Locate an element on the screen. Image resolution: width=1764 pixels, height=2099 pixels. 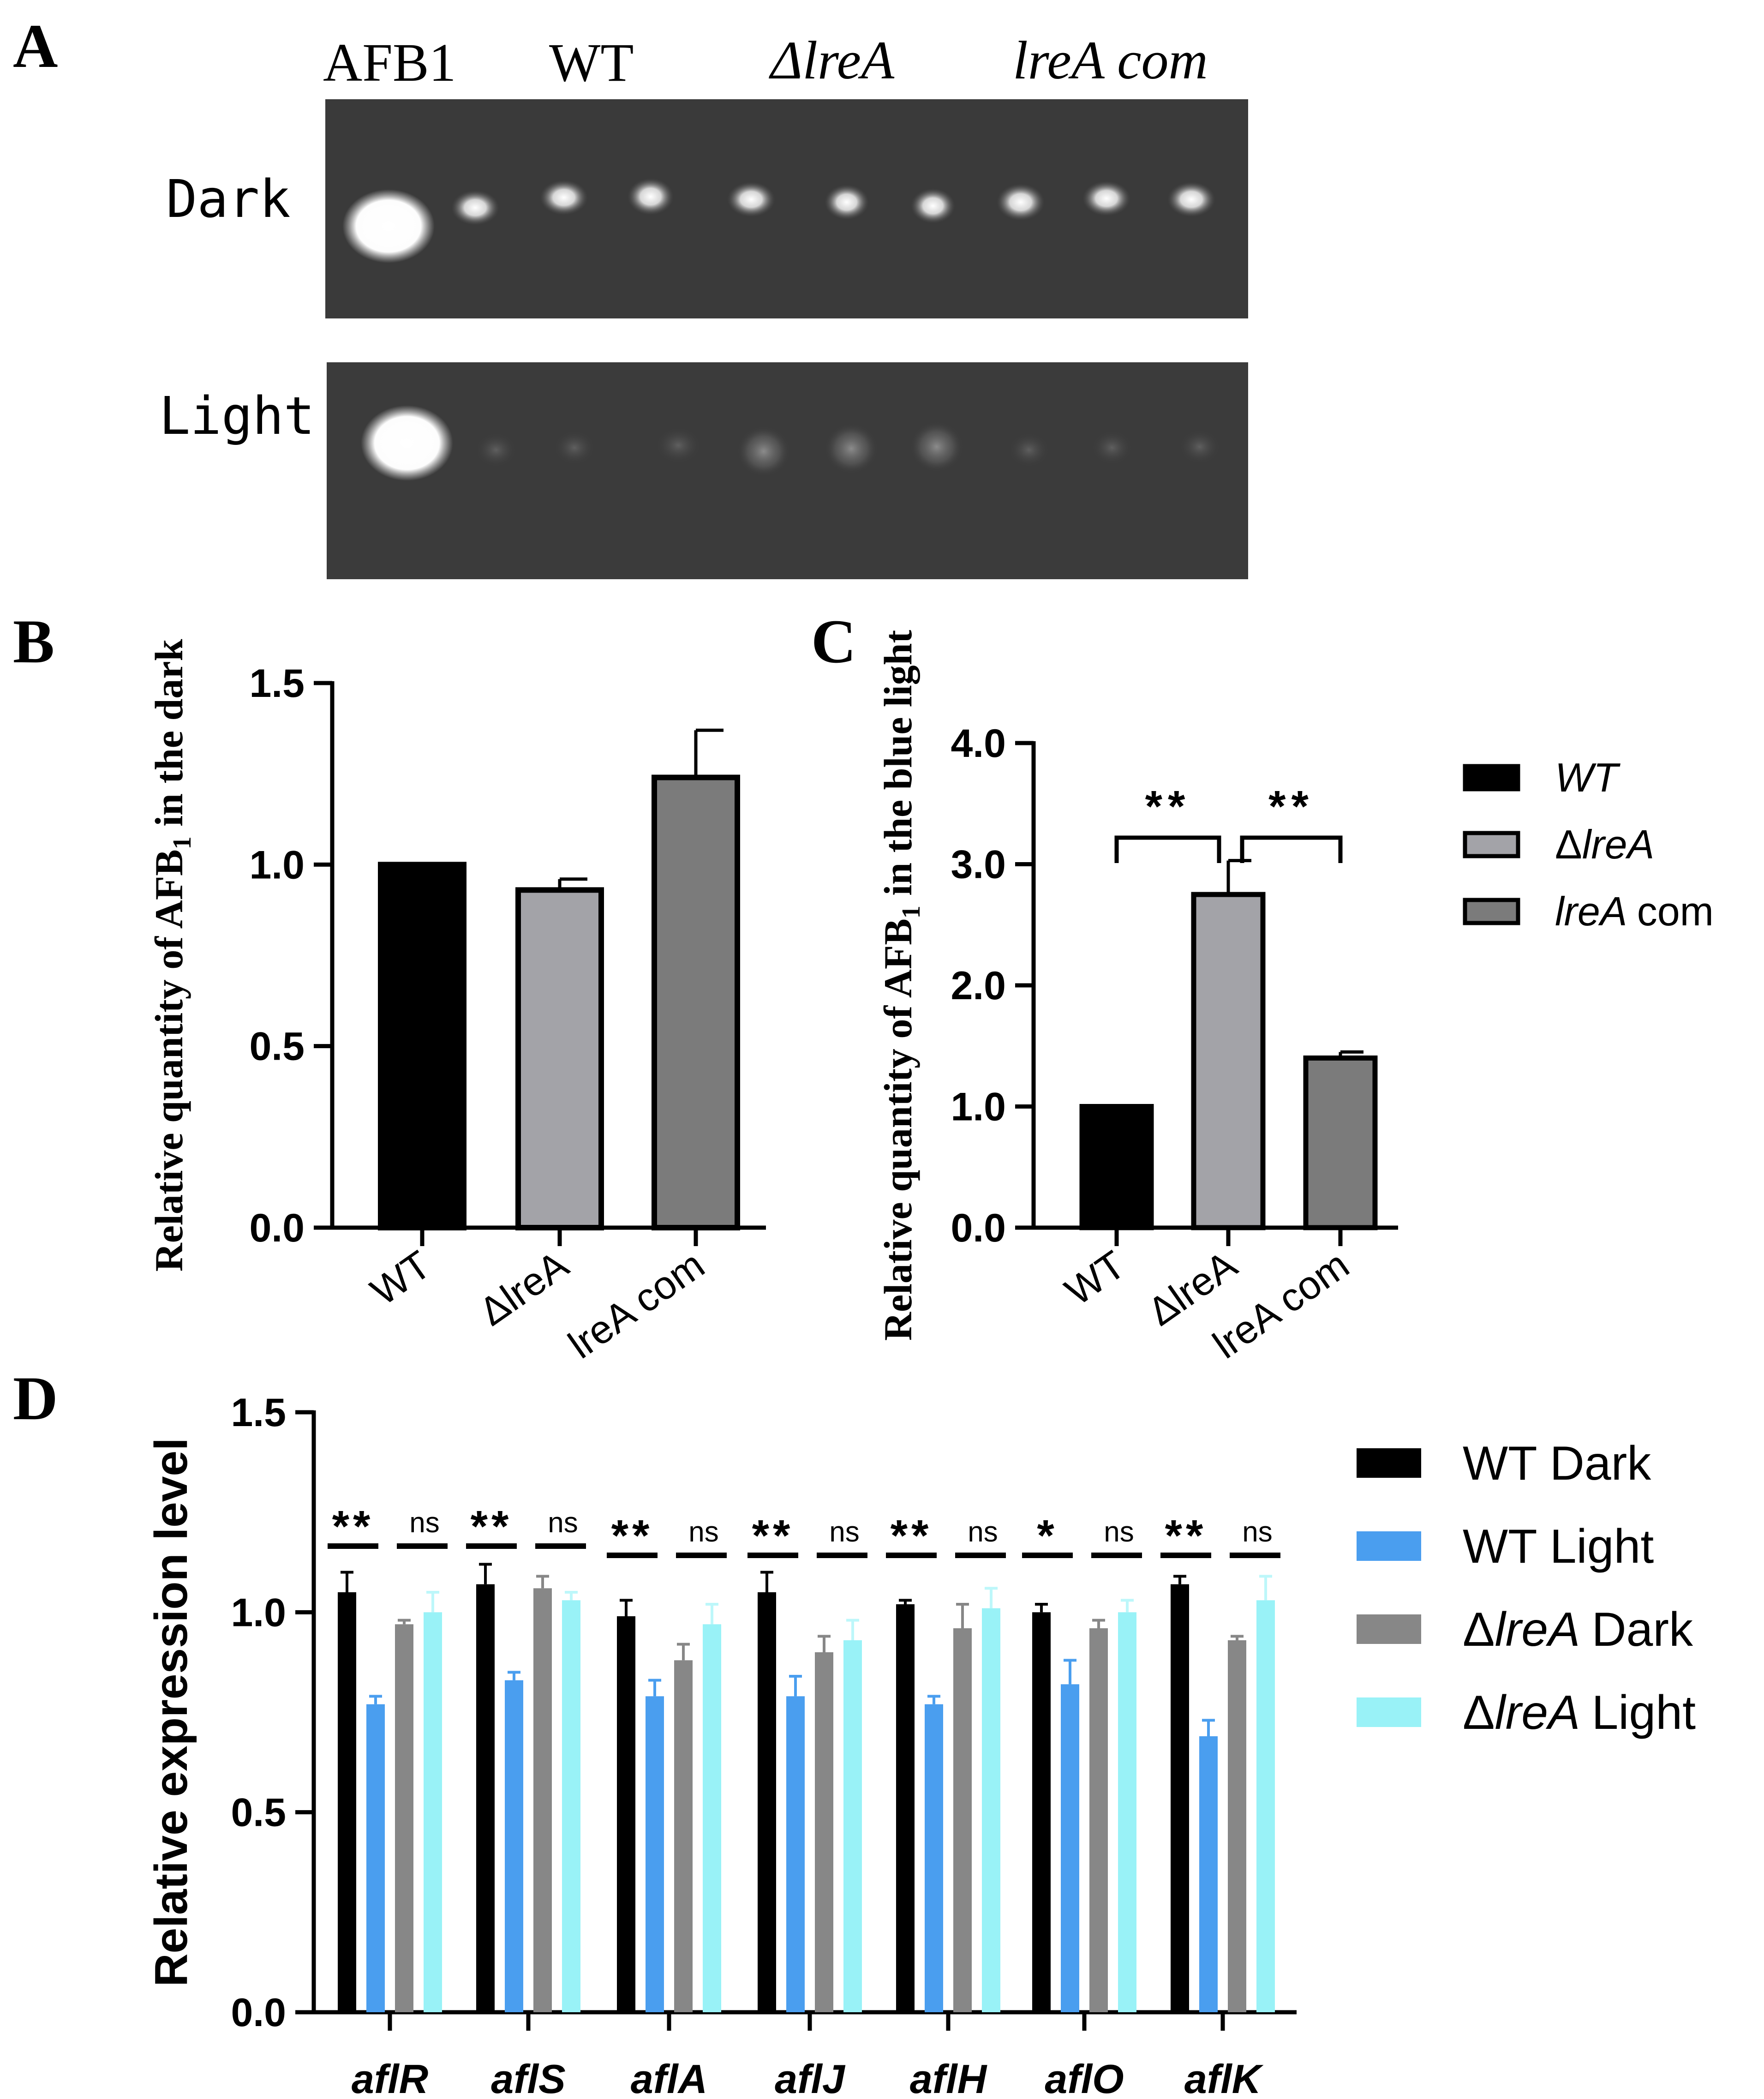
y-axis-label: Relative quantity of AFB1 in the dark is located at coordinates (172, 955).